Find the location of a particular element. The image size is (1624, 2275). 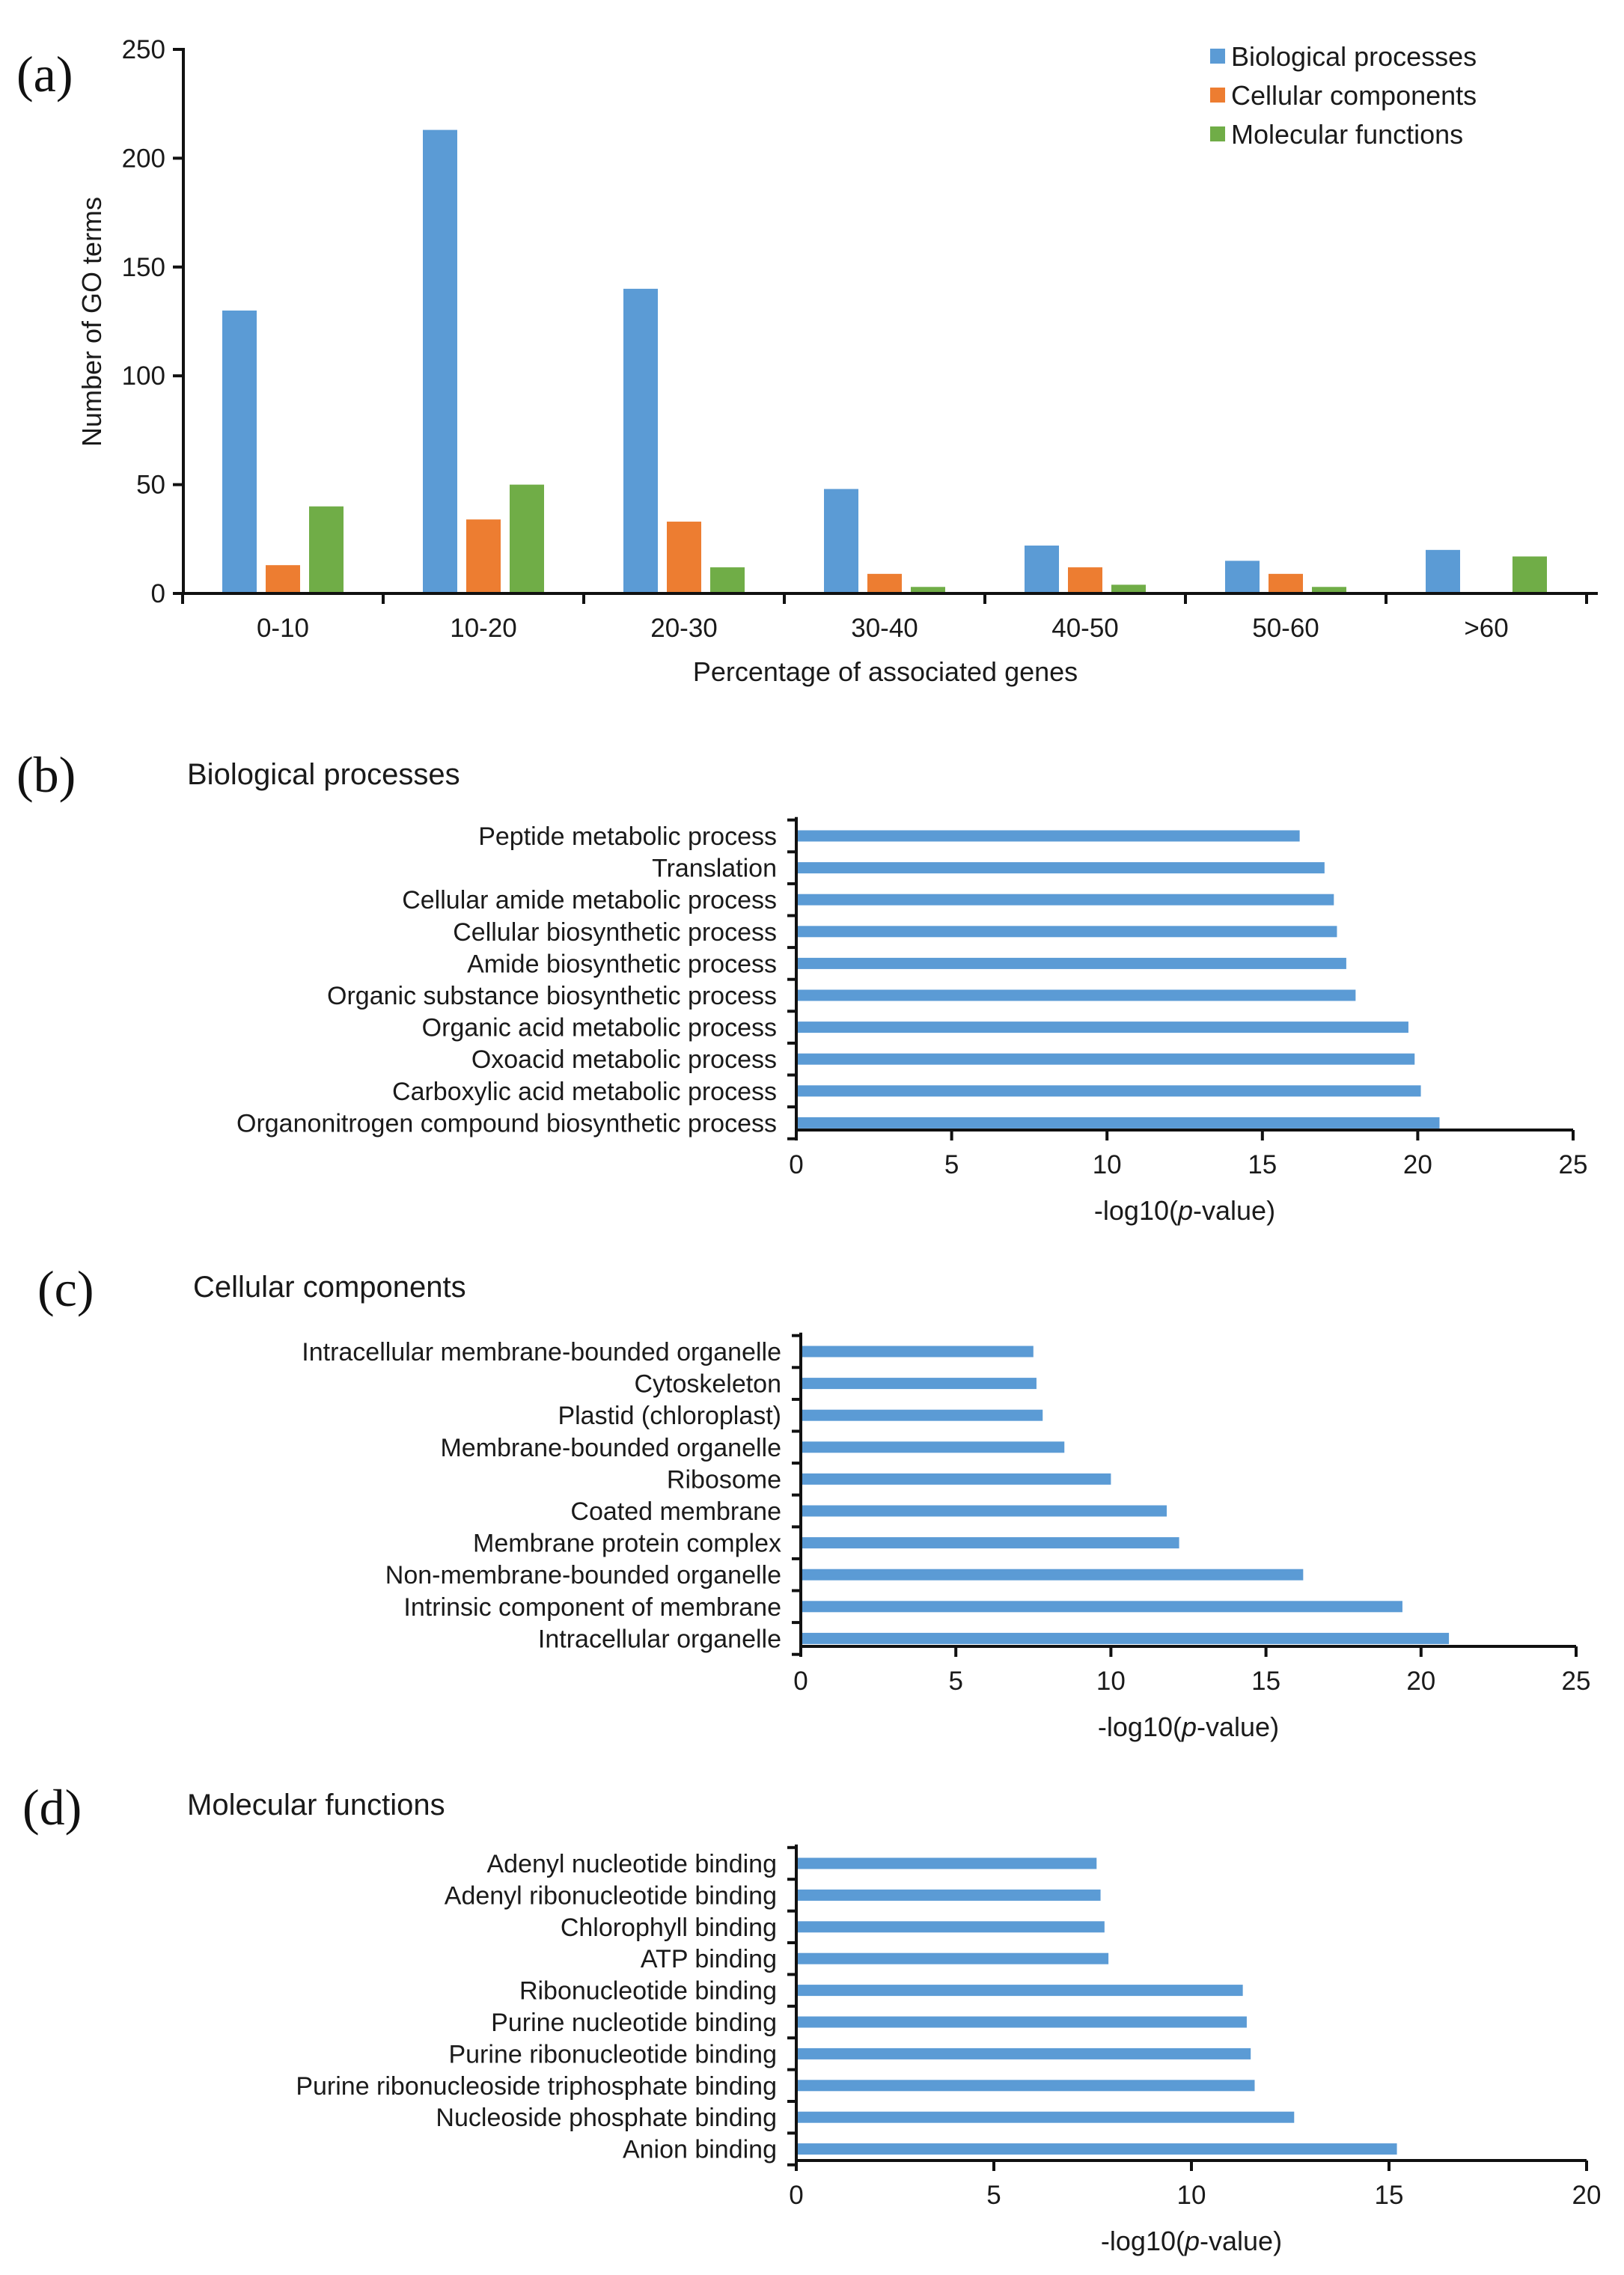

panel-title-c: Cellular components is located at coordinates (330, 1287).